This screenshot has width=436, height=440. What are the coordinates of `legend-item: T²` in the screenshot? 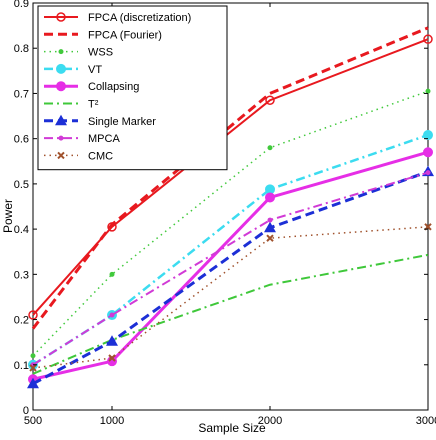 It's located at (71, 105).